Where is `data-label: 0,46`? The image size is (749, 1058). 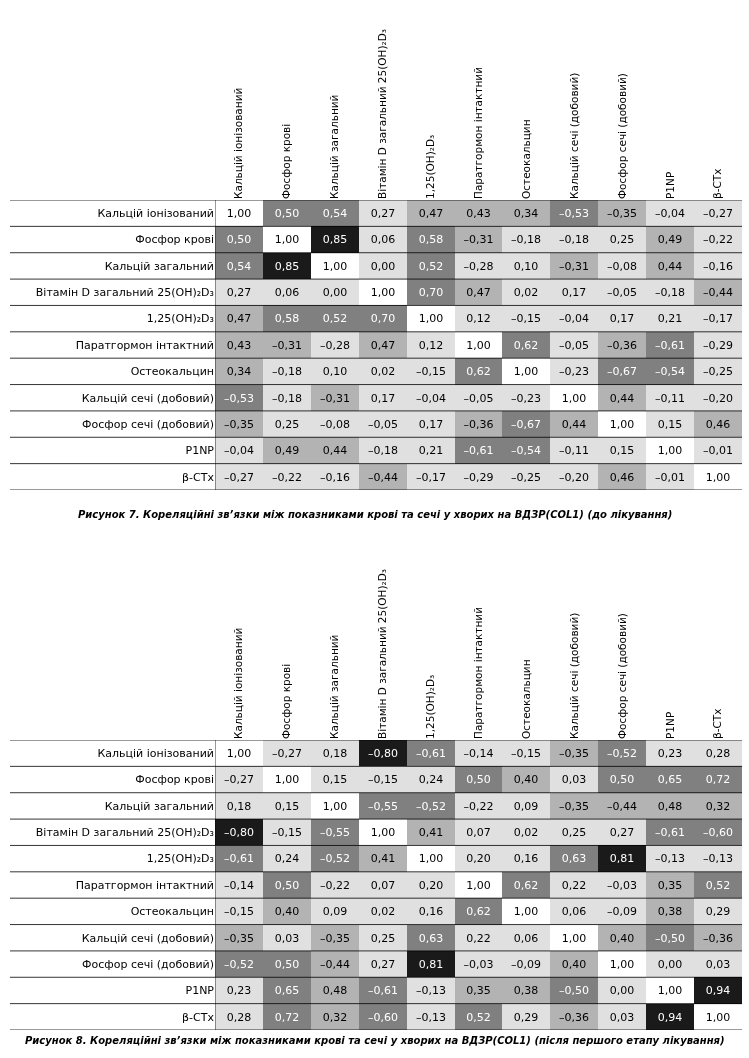 data-label: 0,46 is located at coordinates (622, 477).